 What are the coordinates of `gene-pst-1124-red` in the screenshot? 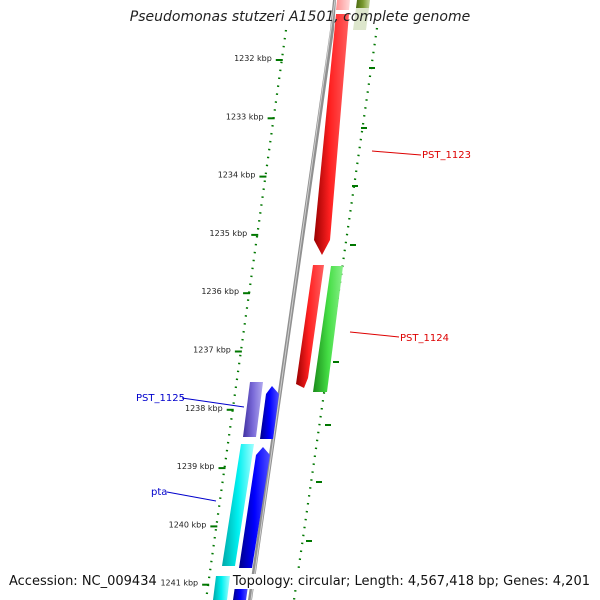 It's located at (310, 326).